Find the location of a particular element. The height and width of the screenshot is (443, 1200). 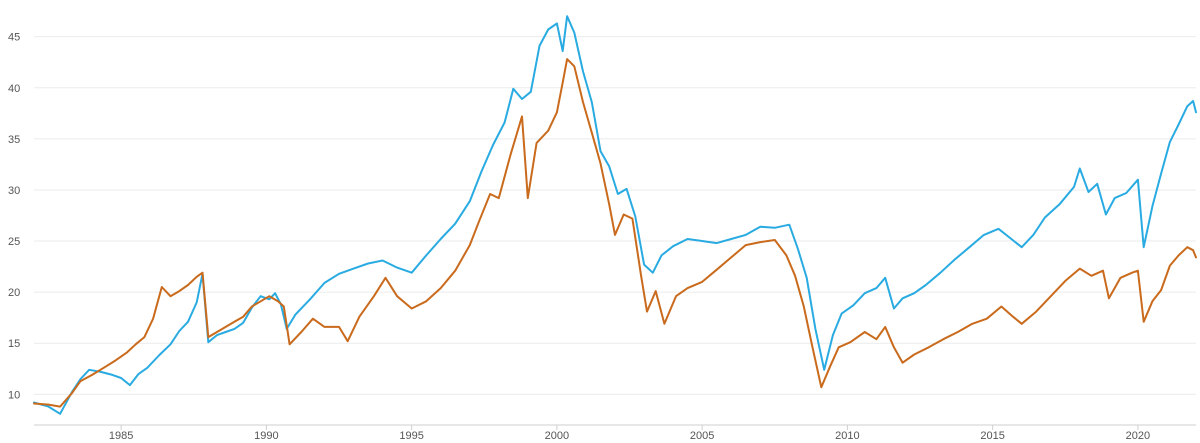

x-tick-label-1985: 1985 is located at coordinates (121, 436).